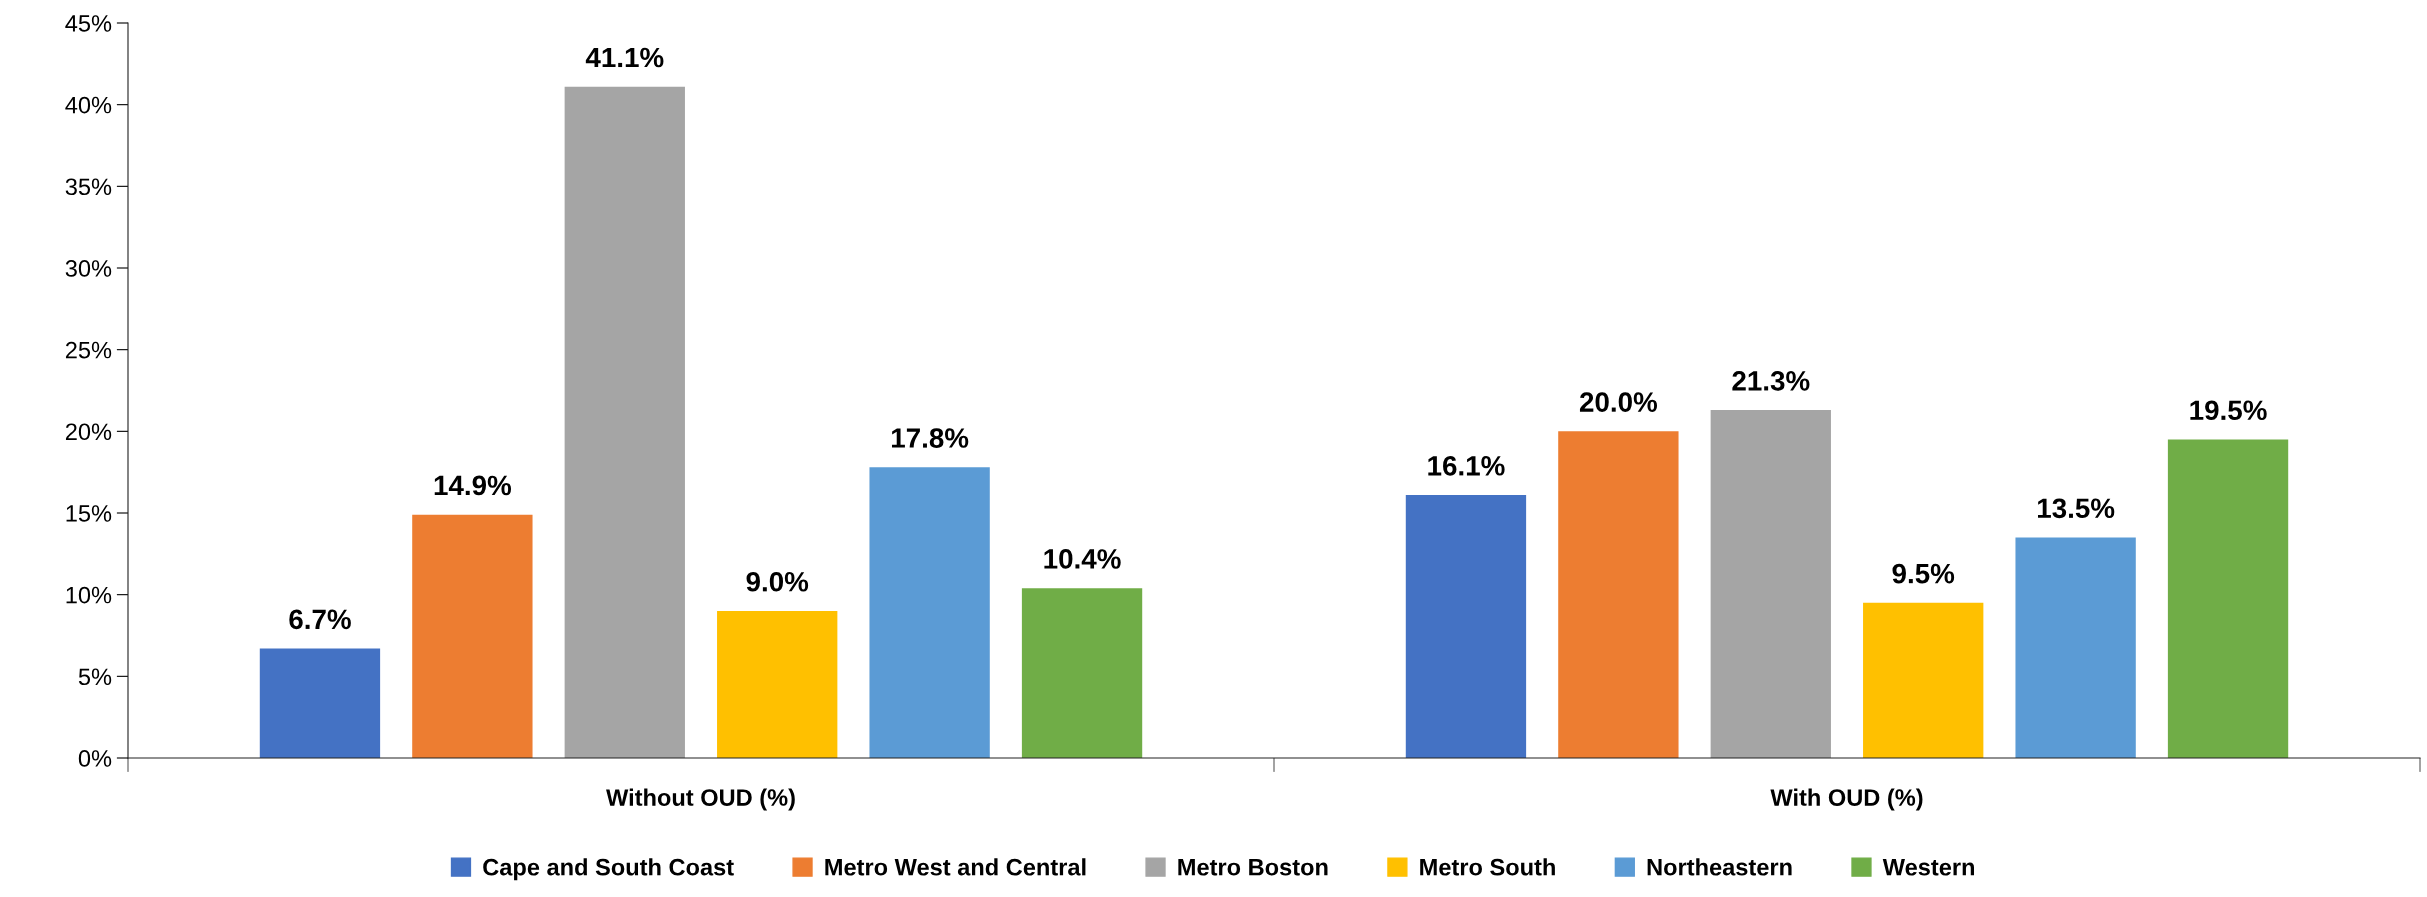  What do you see at coordinates (1771, 381) in the screenshot?
I see `data-label: 21.3%` at bounding box center [1771, 381].